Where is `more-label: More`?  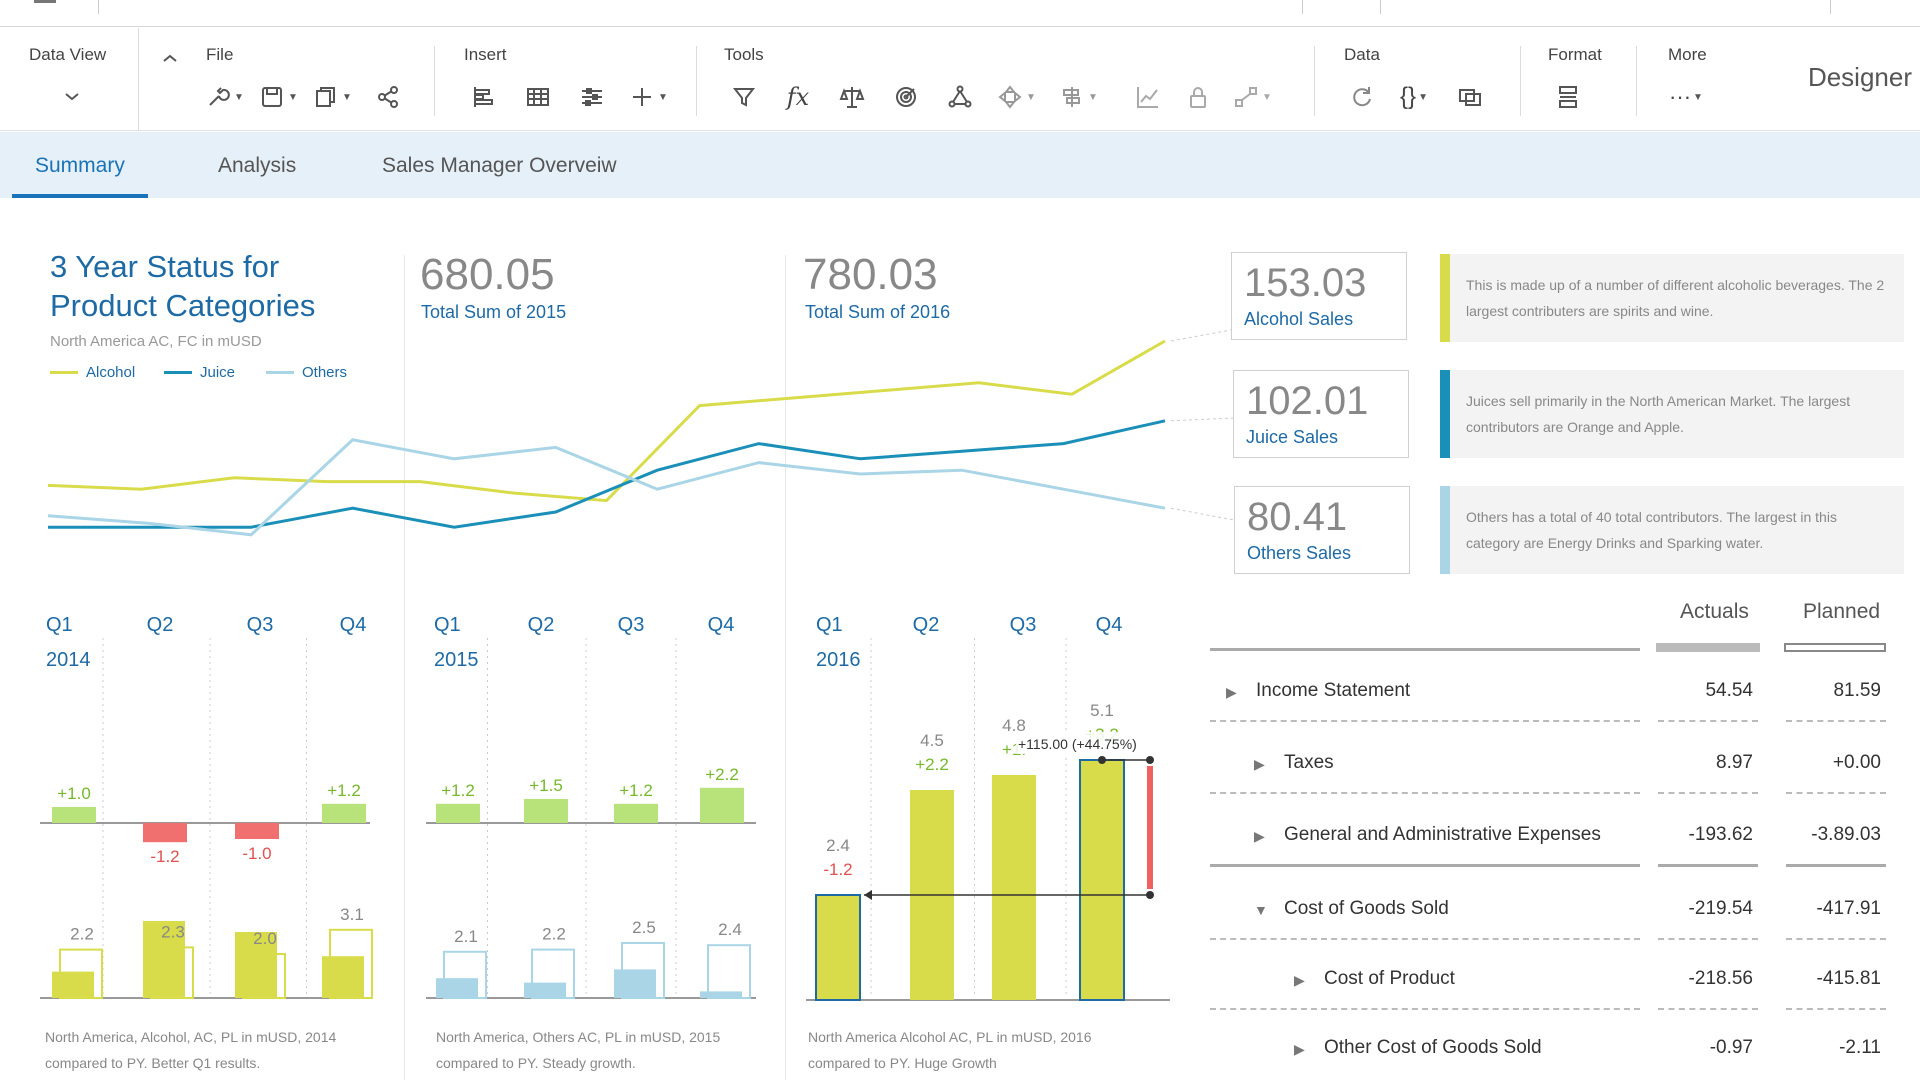 more-label: More is located at coordinates (1687, 54).